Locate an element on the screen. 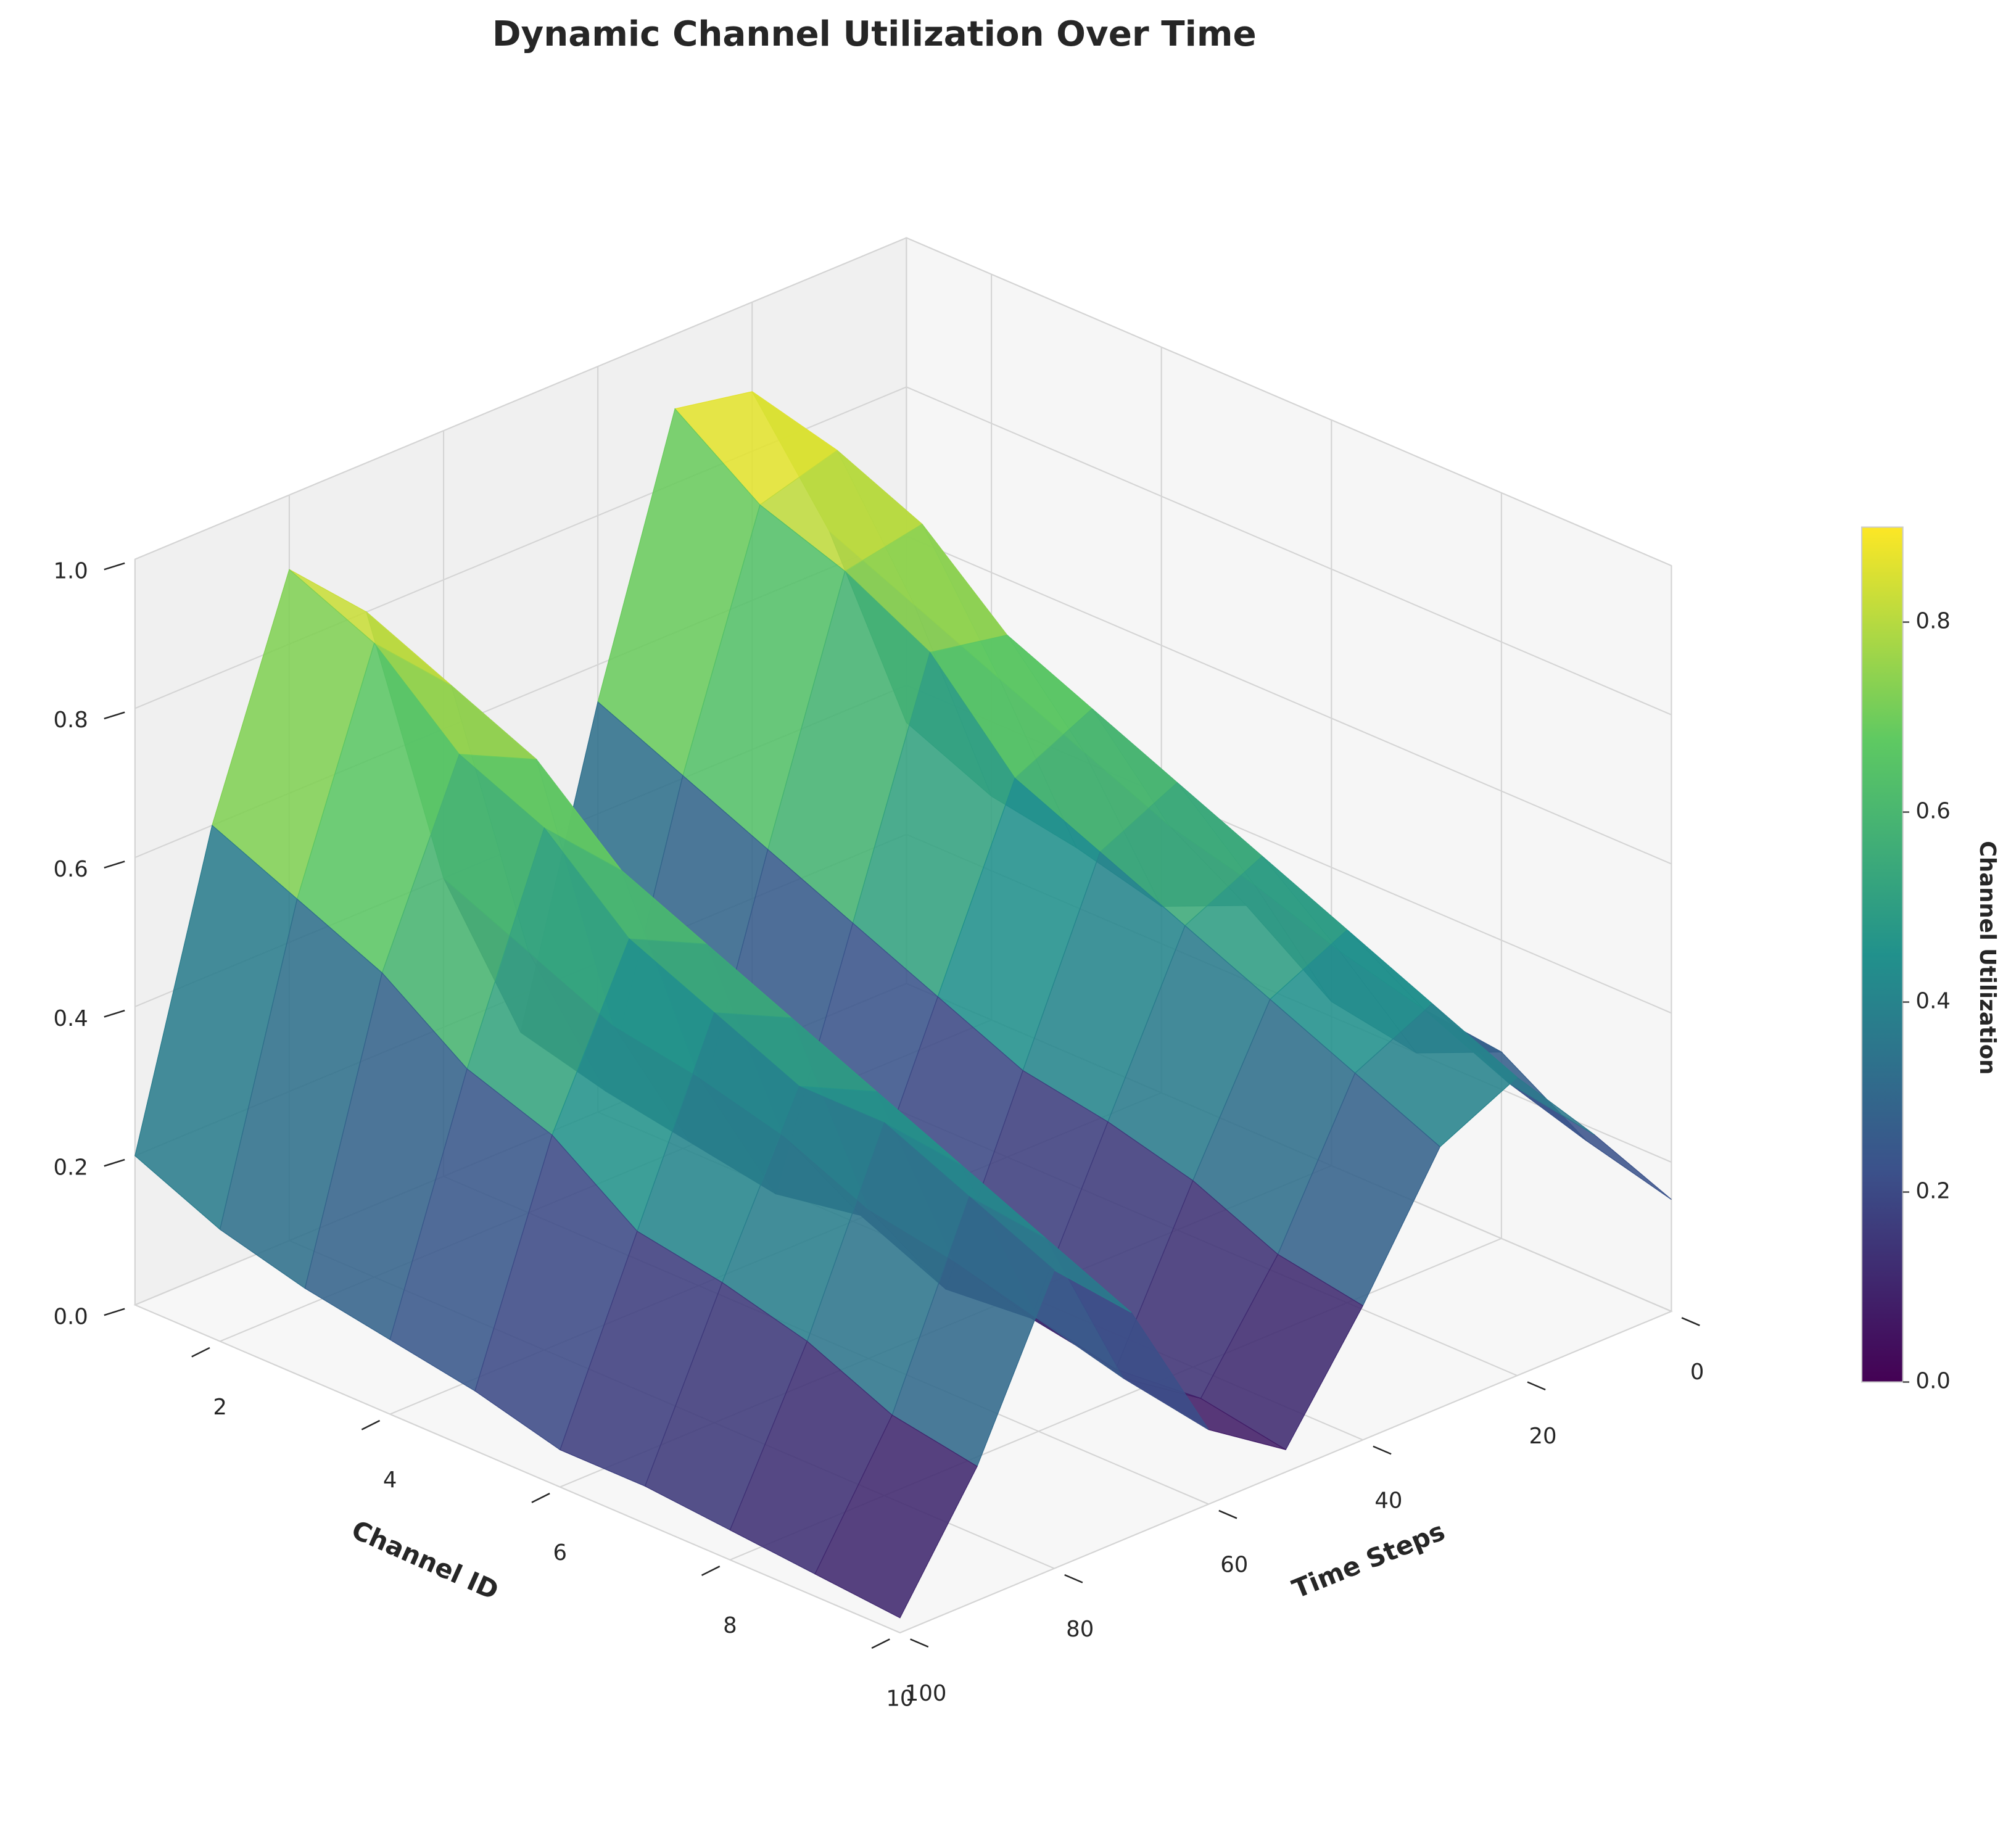 The height and width of the screenshot is (1832, 2016). z-tick-label: 0.0 is located at coordinates (70, 1316).